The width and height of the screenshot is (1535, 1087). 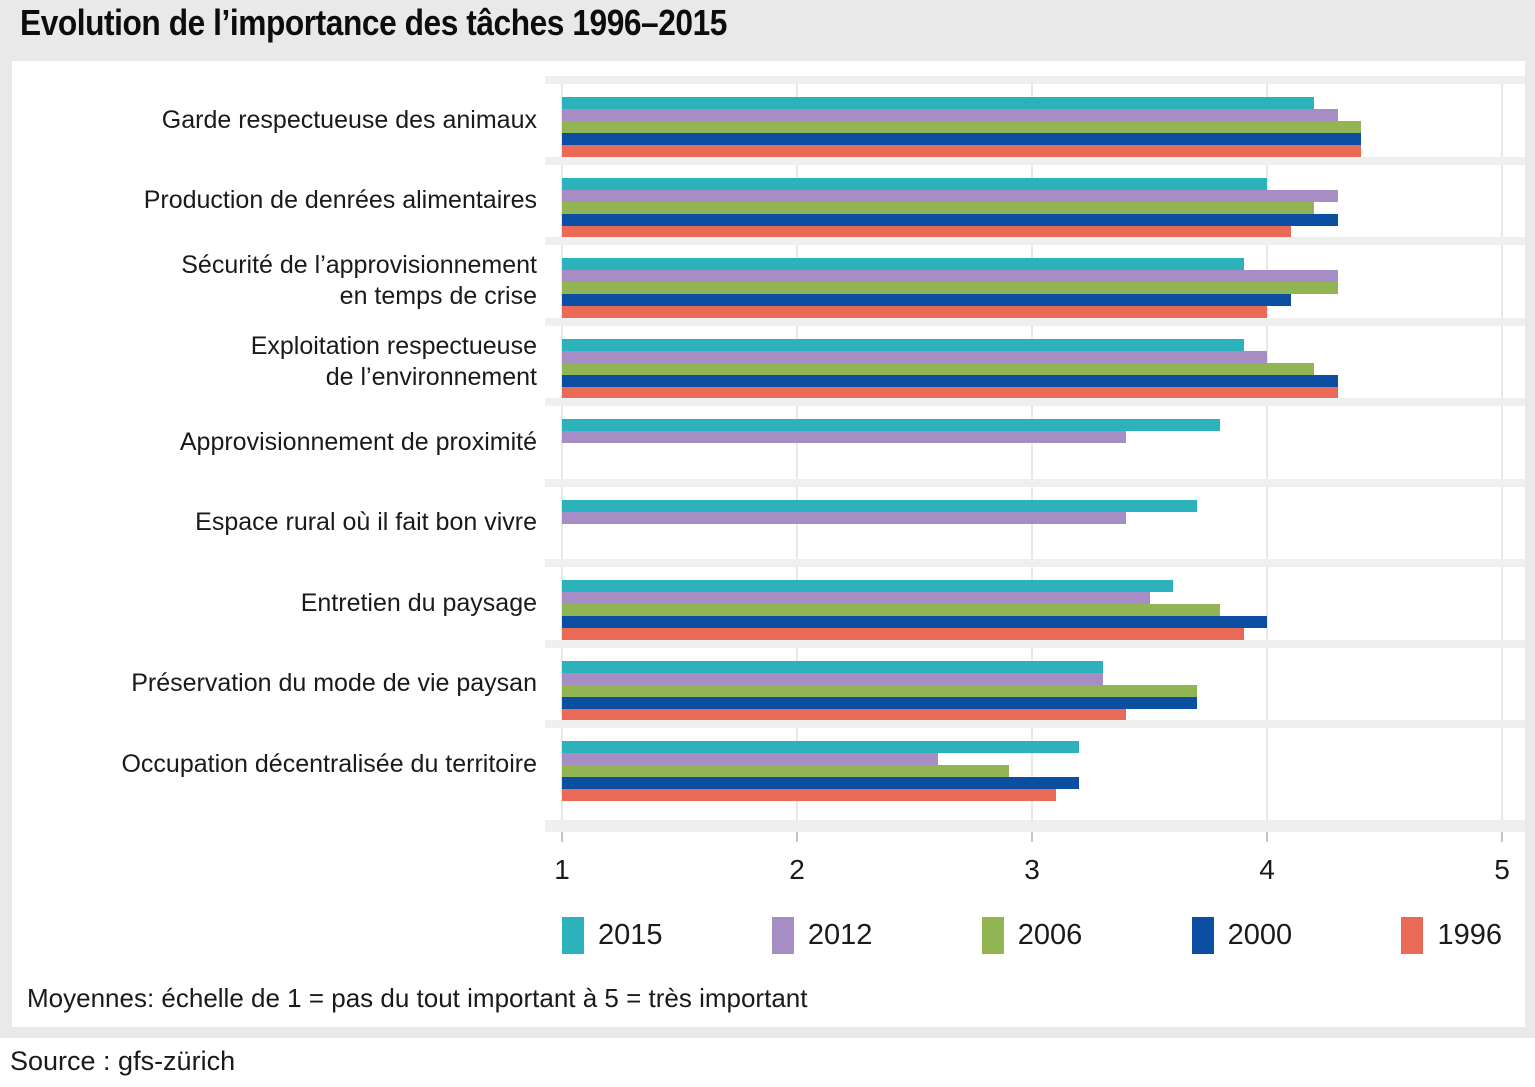 What do you see at coordinates (329, 763) in the screenshot?
I see `category-label: Occupation décentralisée du territoire` at bounding box center [329, 763].